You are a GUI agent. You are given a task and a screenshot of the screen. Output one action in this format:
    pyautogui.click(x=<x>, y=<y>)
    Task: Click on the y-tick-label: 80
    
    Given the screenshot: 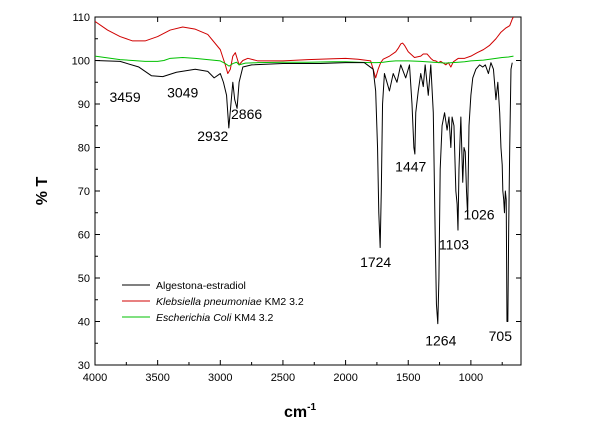 What is the action you would take?
    pyautogui.click(x=84, y=149)
    